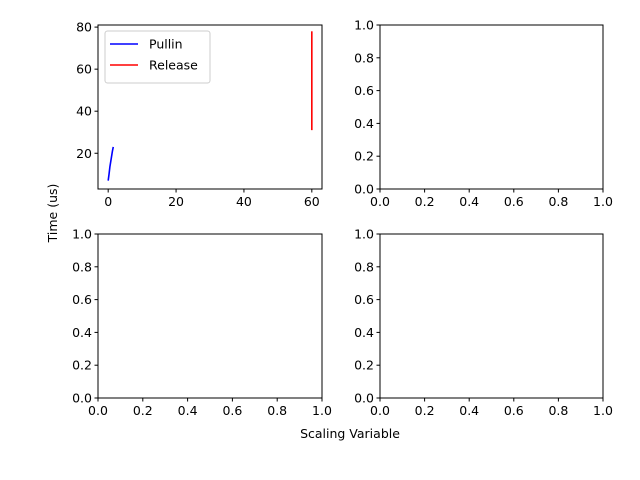 The width and height of the screenshot is (640, 480). I want to click on y-tick-label: 20, so click(84, 153).